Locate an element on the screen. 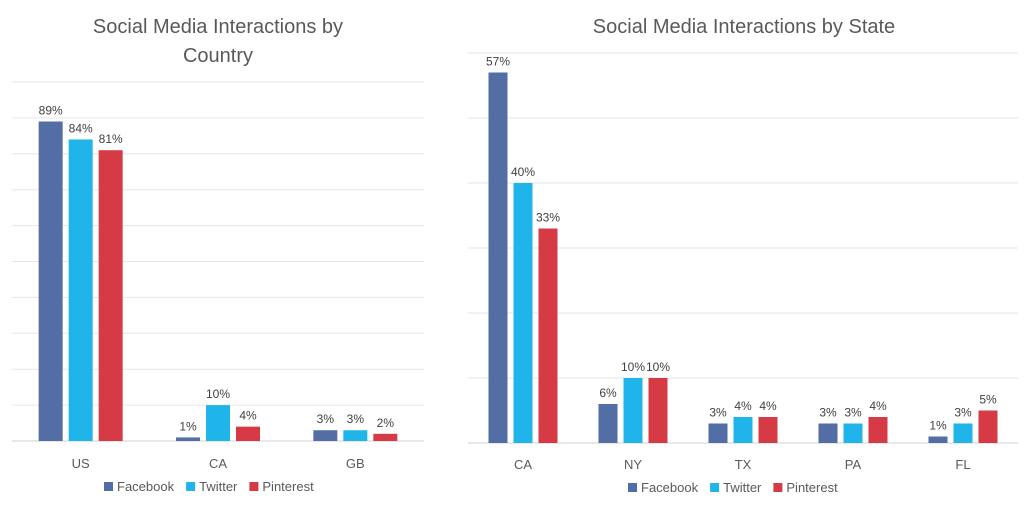  x-tick-label: US is located at coordinates (81, 463).